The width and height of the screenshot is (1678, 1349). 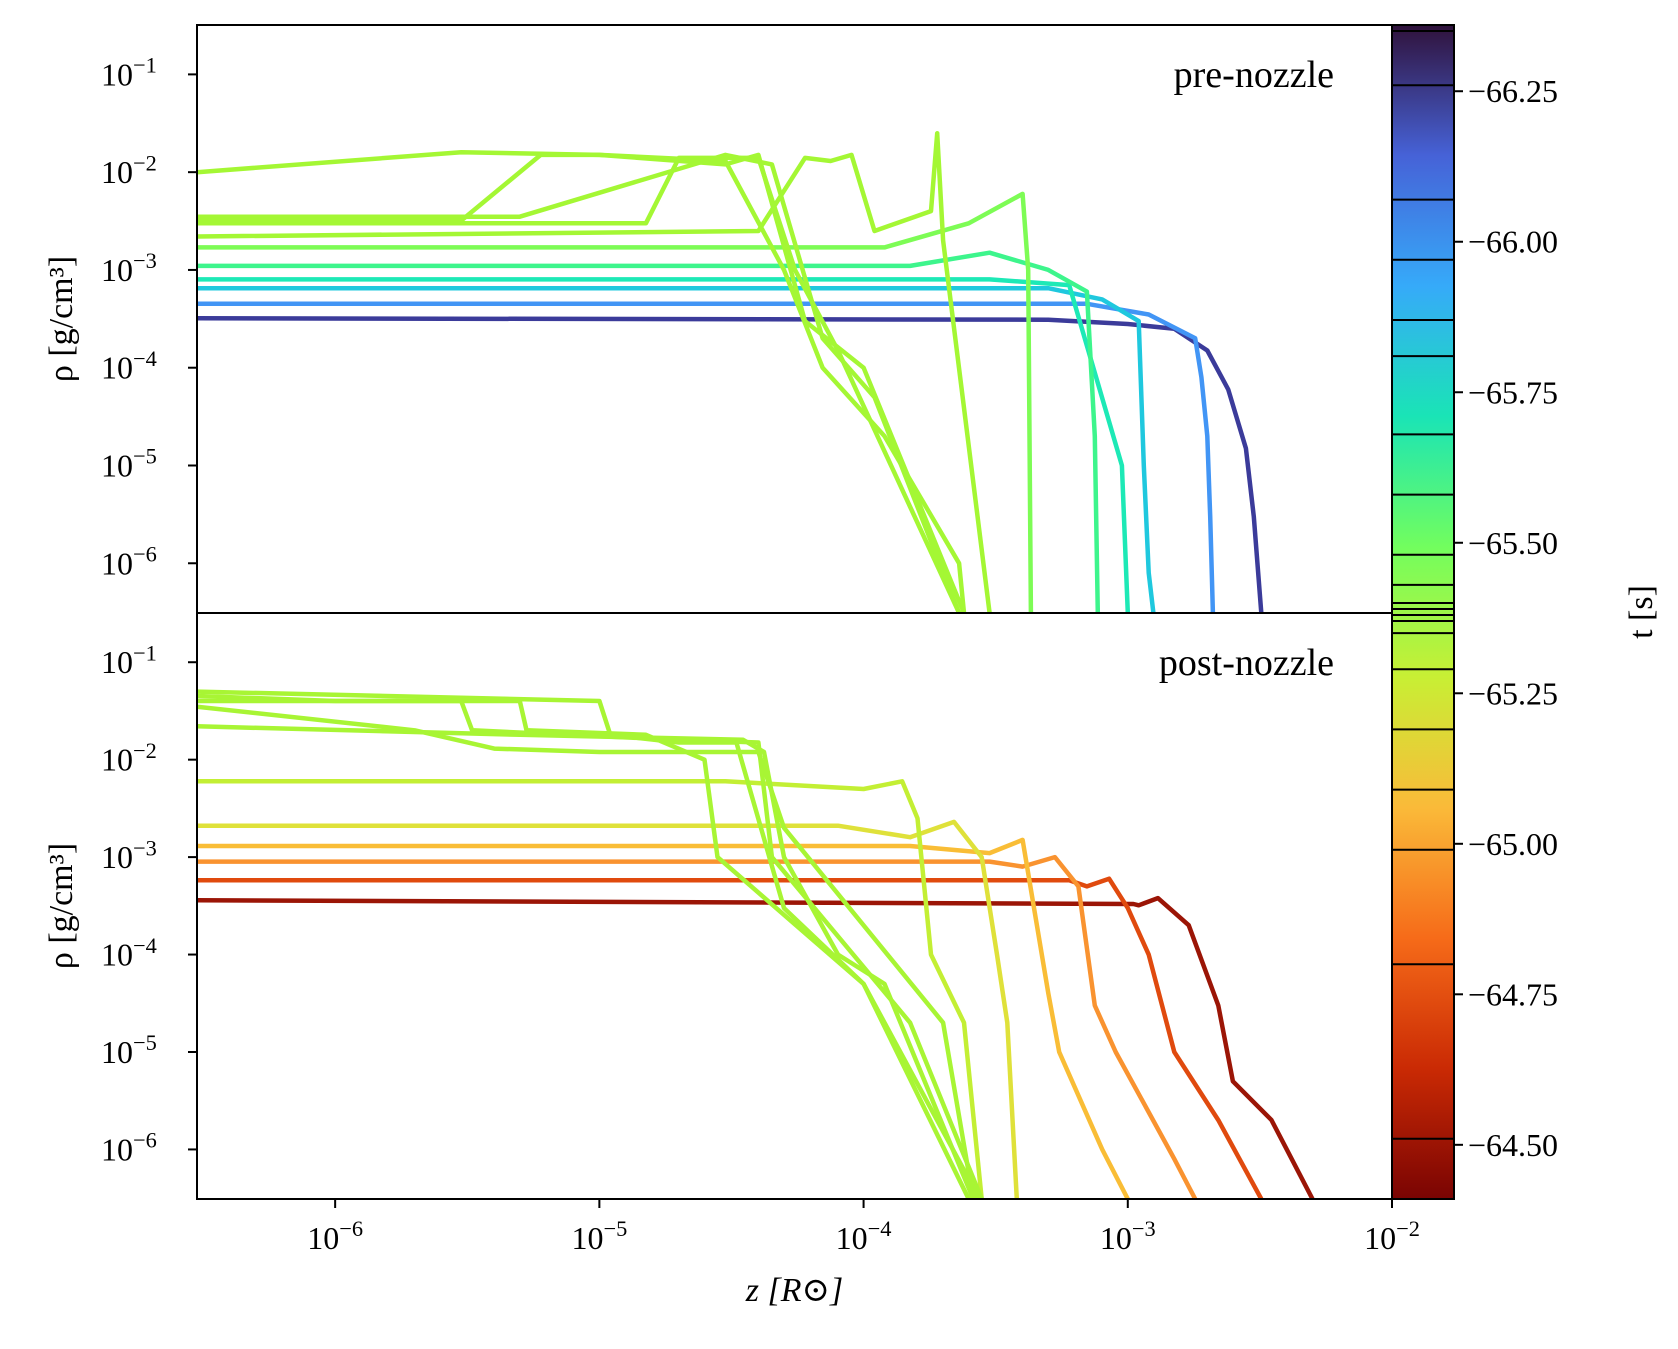 I want to click on colorbar-tick-label: −64.50, so click(x=1513, y=1145).